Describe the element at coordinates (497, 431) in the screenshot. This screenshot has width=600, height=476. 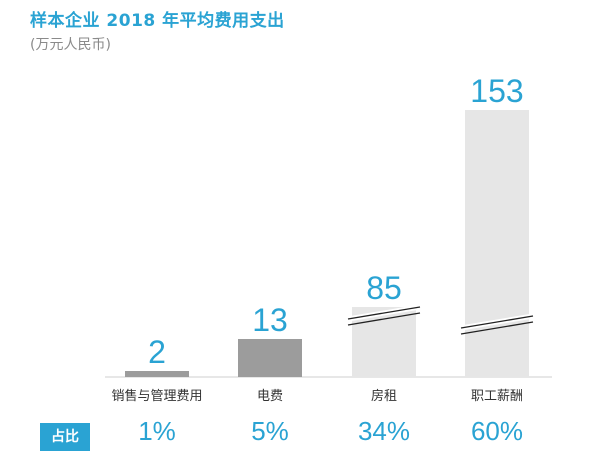
I see `share-value: 60%` at that location.